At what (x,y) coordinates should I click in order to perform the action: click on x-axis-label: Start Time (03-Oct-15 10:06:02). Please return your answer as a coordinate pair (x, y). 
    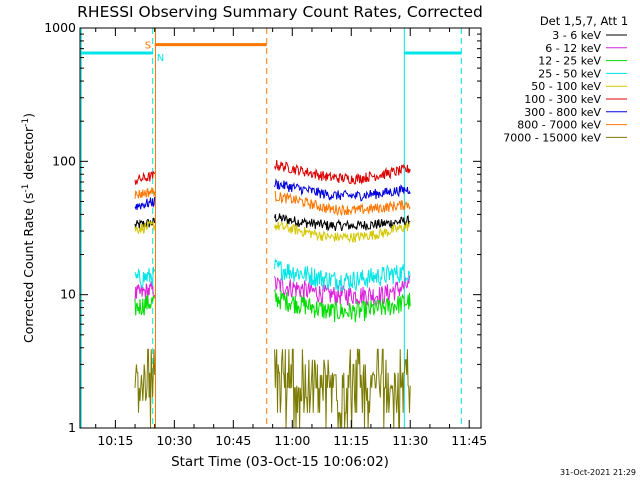
    Looking at the image, I should click on (280, 462).